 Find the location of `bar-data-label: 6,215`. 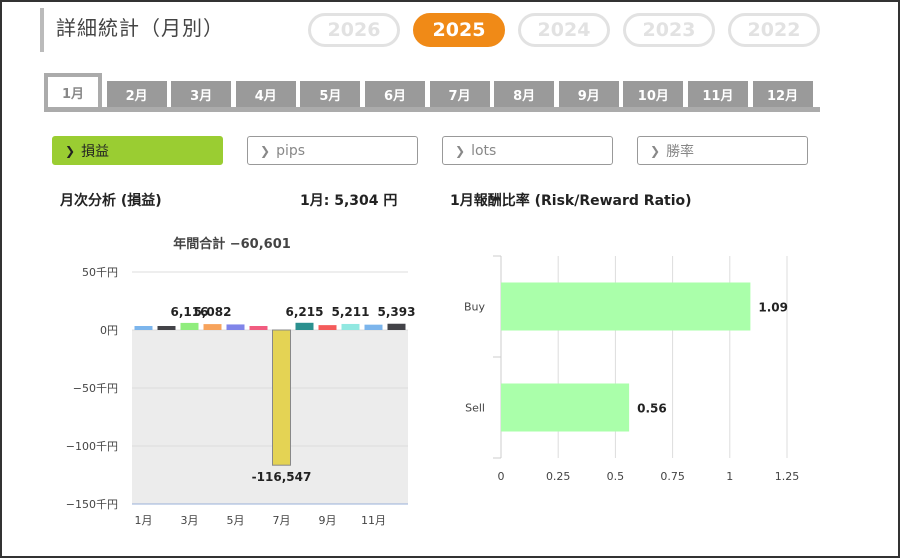

bar-data-label: 6,215 is located at coordinates (305, 312).